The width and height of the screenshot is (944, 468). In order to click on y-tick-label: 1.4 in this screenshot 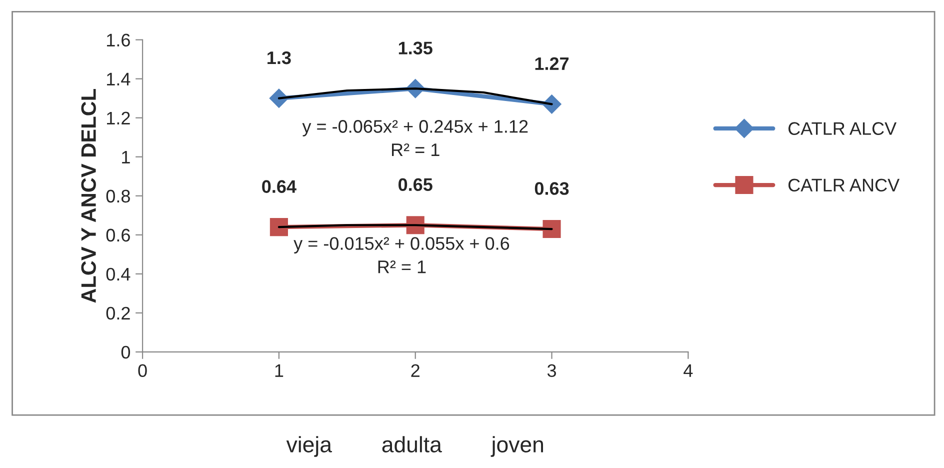, I will do `click(118, 79)`.